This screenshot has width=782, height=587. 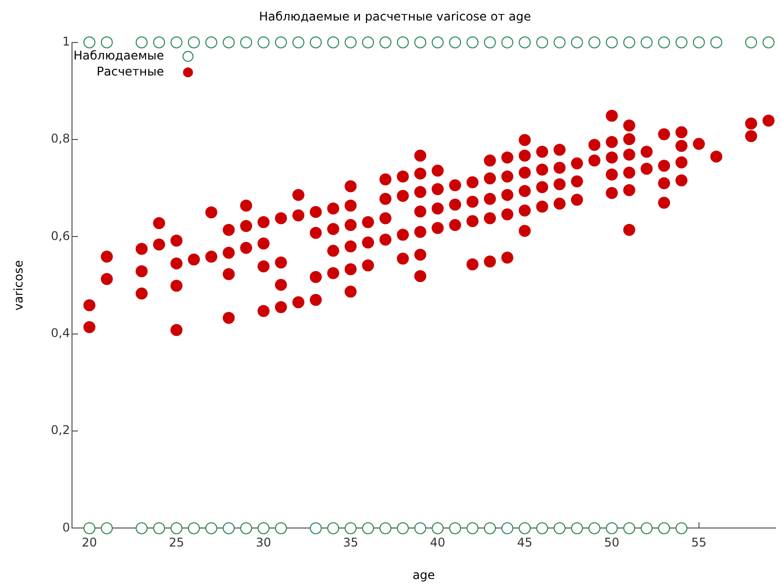 I want to click on x-tick-label: 50, so click(x=612, y=543).